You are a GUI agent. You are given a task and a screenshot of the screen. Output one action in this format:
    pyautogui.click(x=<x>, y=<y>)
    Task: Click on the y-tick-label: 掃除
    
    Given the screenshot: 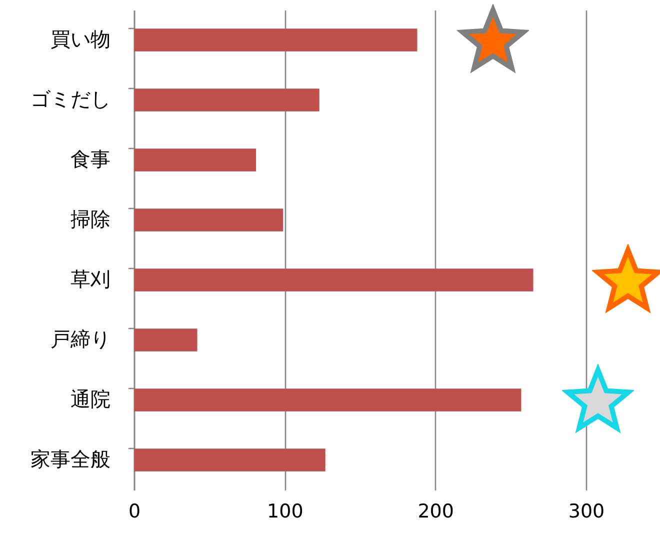 What is the action you would take?
    pyautogui.click(x=90, y=219)
    